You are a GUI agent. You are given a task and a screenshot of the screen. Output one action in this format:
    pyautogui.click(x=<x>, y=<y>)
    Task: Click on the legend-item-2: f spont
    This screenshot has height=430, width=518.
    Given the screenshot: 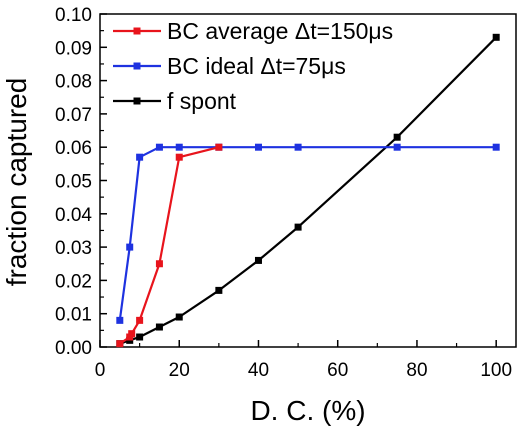 What is the action you would take?
    pyautogui.click(x=175, y=101)
    